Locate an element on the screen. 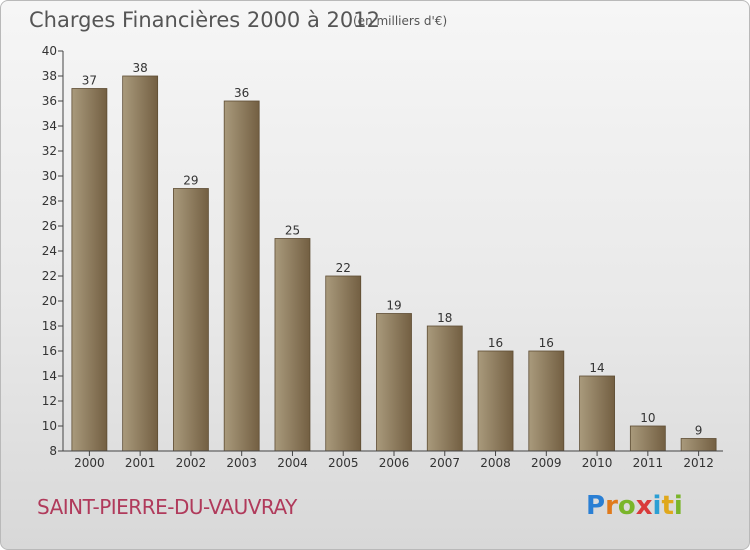 Image resolution: width=750 pixels, height=550 pixels. data-label-2010: 14 is located at coordinates (596, 368).